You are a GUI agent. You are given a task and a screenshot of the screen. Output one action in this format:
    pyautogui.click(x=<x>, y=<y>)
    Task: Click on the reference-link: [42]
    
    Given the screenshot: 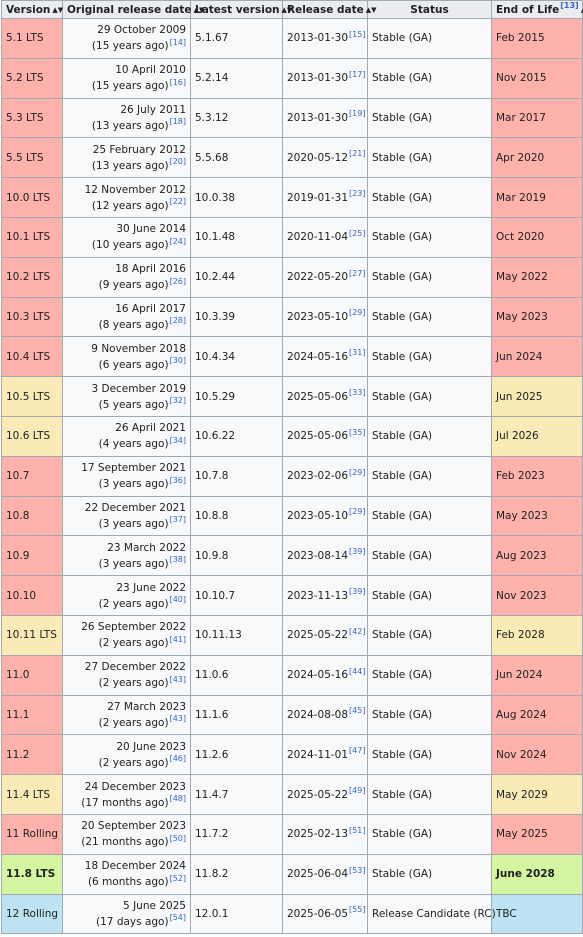 What is the action you would take?
    pyautogui.click(x=357, y=631)
    